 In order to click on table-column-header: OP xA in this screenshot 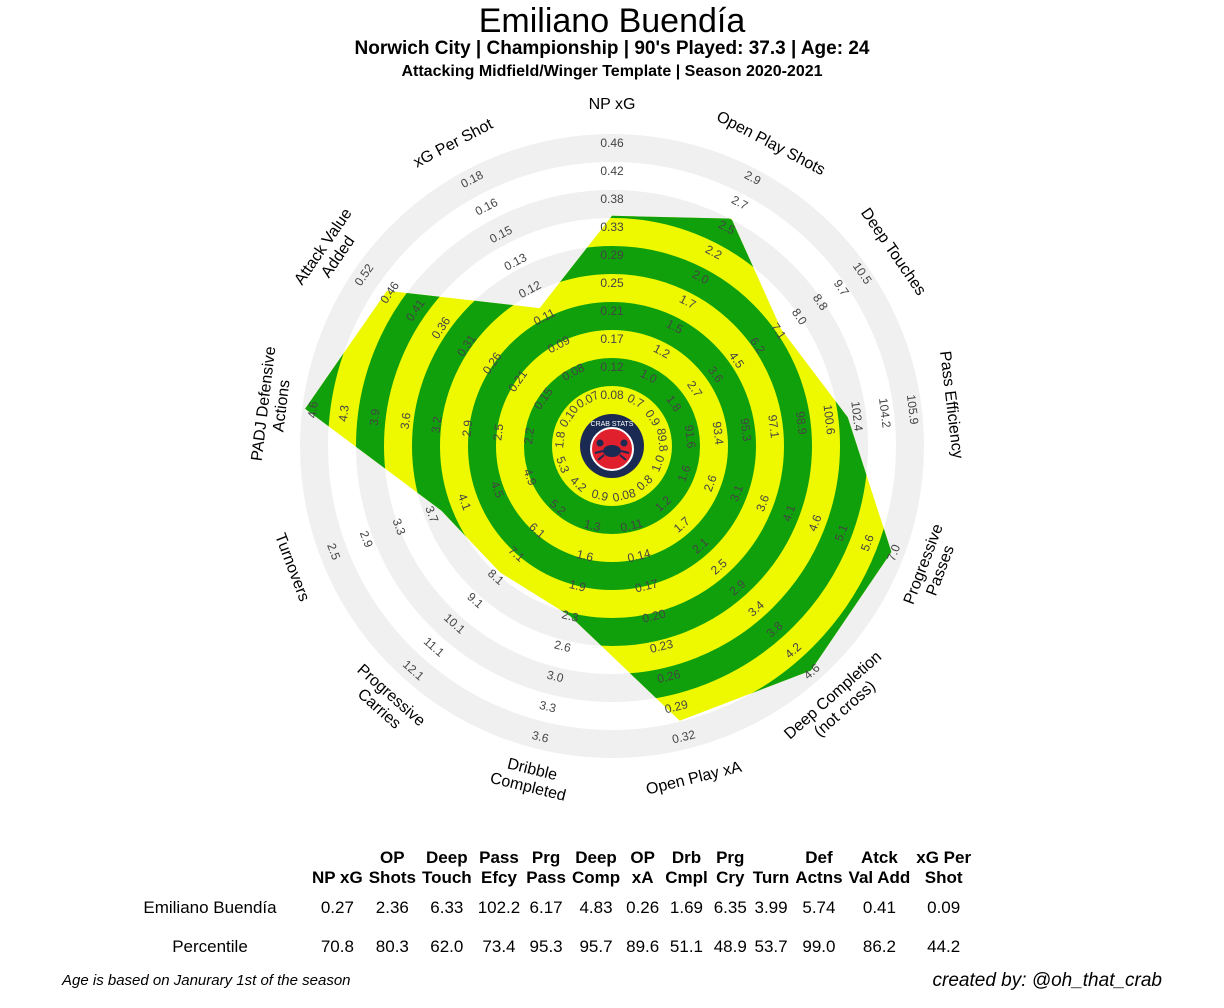, I will do `click(642, 867)`.